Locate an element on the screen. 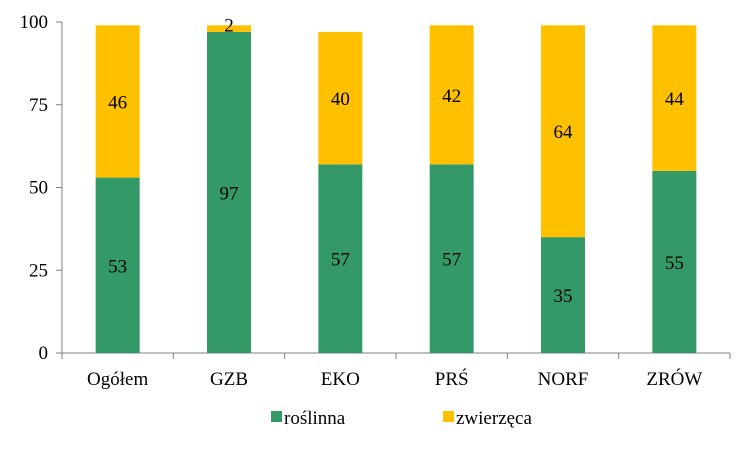  x-tick-label: PRŚ is located at coordinates (452, 379).